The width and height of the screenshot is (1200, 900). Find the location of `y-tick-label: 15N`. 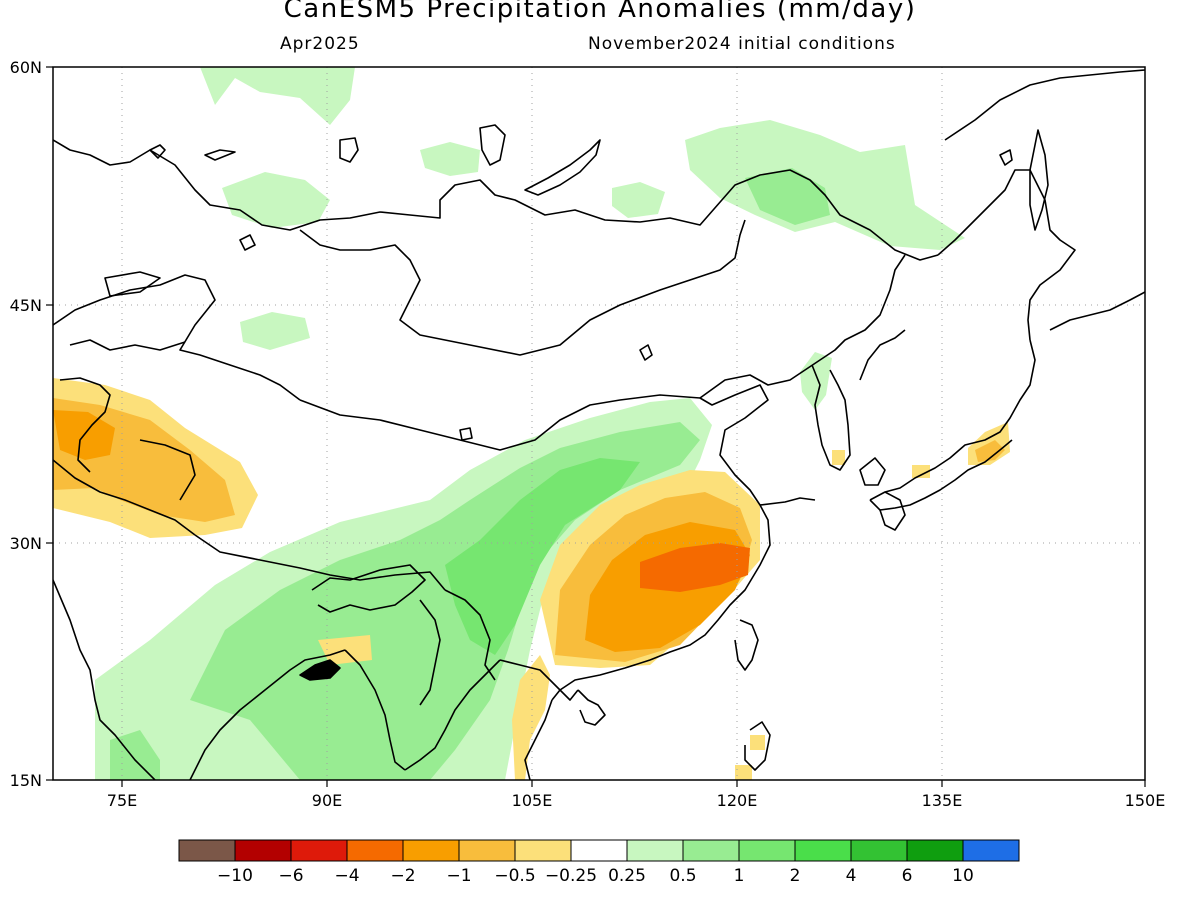

y-tick-label: 15N is located at coordinates (26, 780).